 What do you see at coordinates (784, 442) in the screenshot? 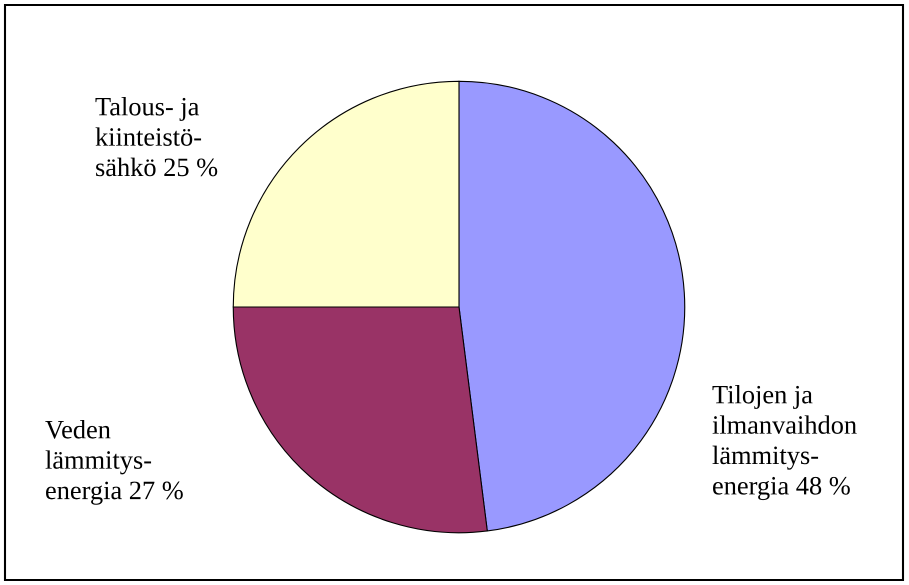
I see `slice-label: Tilojen ja ilmanvaihdon lämmitys- energia 48 %` at bounding box center [784, 442].